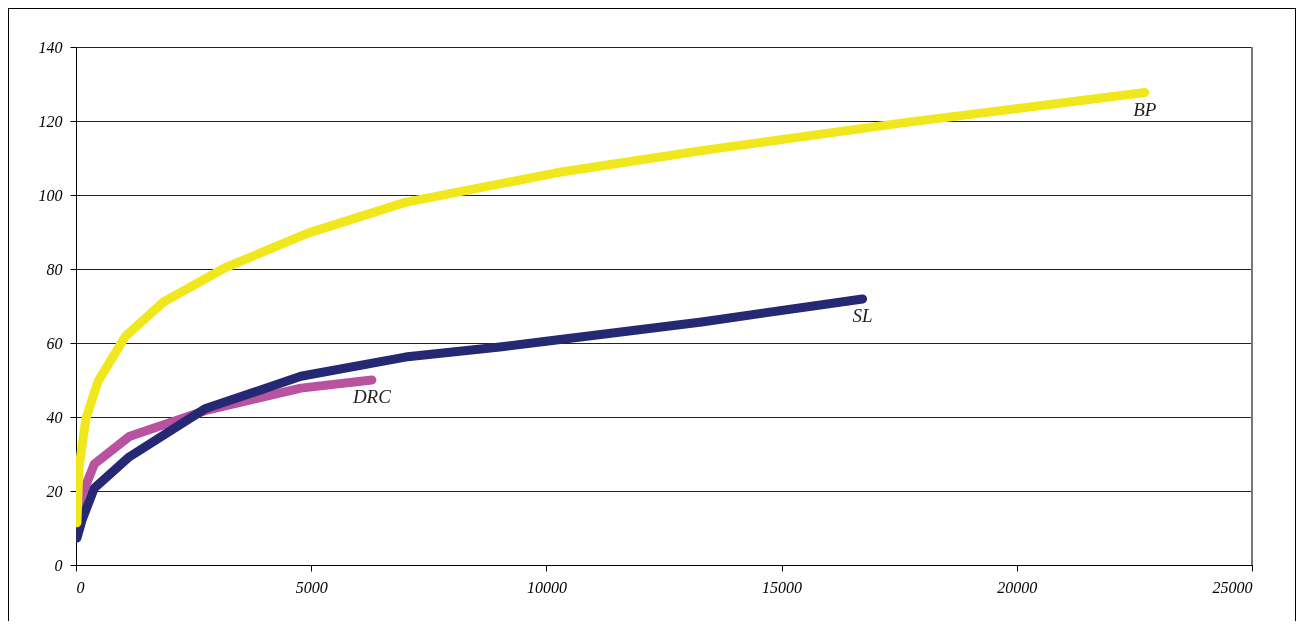  Describe the element at coordinates (546, 587) in the screenshot. I see `x-tick-label: 10000` at that location.